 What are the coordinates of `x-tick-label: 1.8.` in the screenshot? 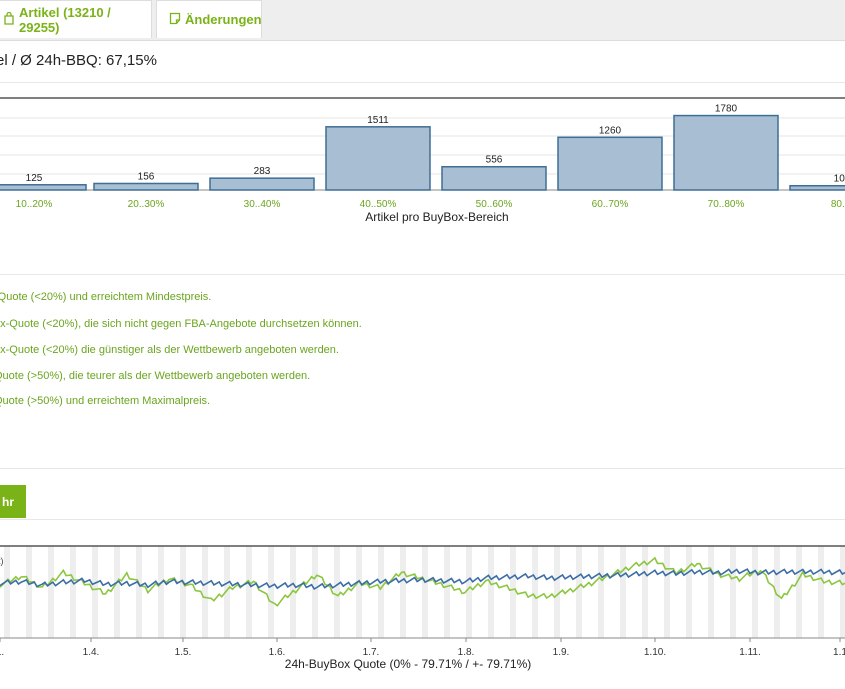 It's located at (466, 652).